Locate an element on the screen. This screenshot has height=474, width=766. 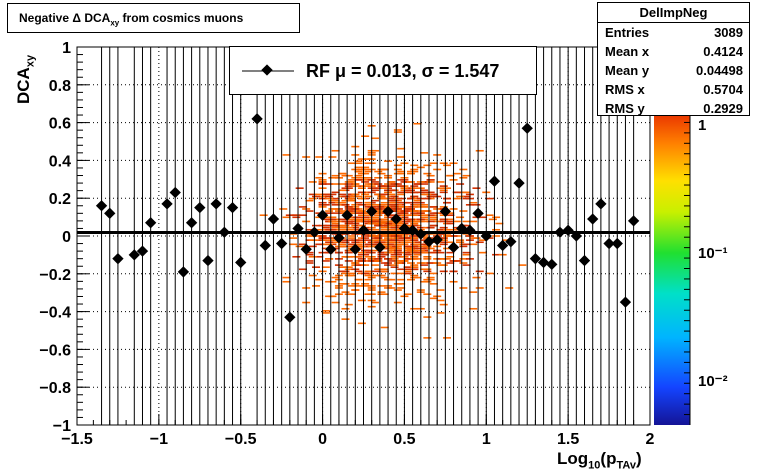
y-tick-label: 0.4 is located at coordinates (60, 161).